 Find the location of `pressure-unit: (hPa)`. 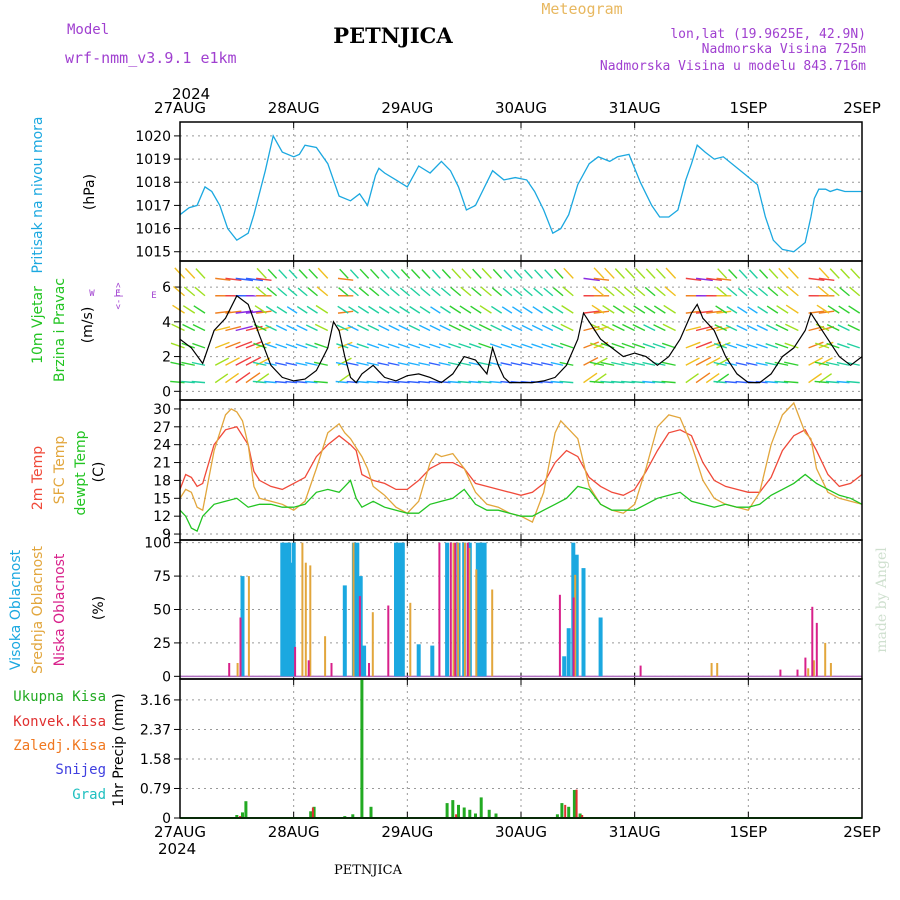

pressure-unit: (hPa) is located at coordinates (90, 192).